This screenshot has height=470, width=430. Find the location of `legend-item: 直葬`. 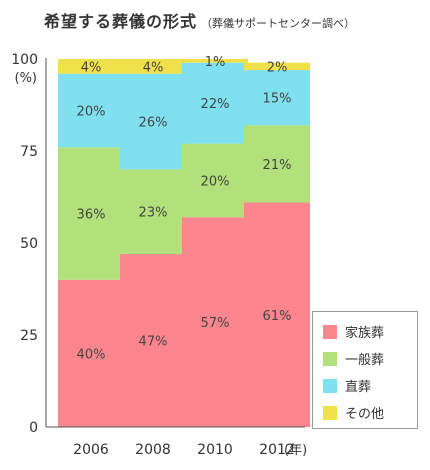

legend-item: 直葬 is located at coordinates (370, 385).